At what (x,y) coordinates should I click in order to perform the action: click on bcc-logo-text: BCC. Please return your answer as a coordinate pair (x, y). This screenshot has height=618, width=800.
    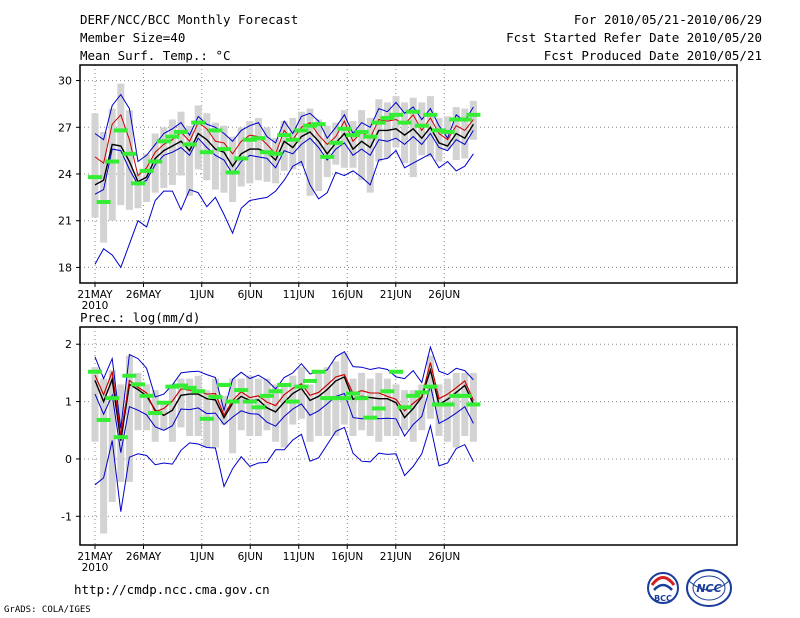
    Looking at the image, I should click on (663, 598).